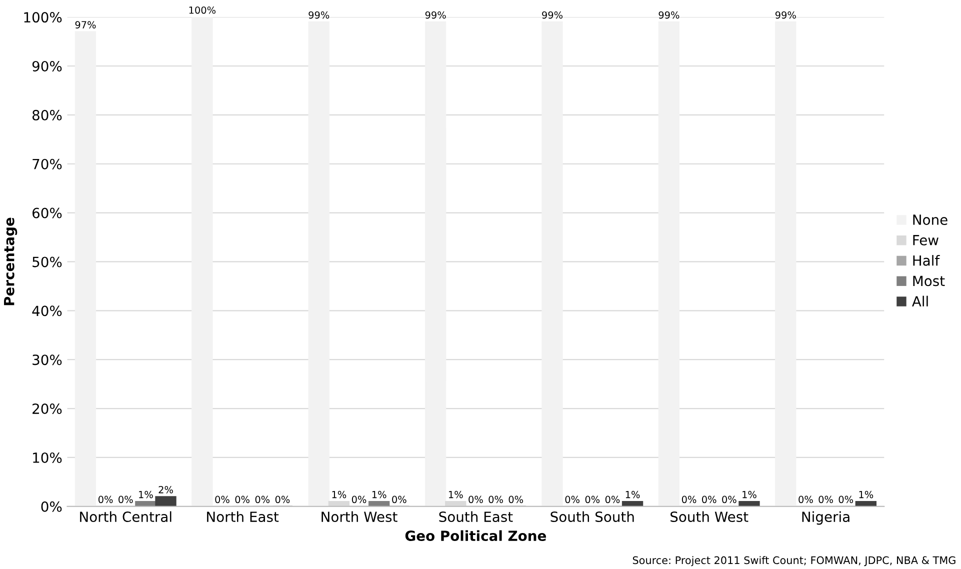 Image resolution: width=961 pixels, height=569 pixels. Describe the element at coordinates (47, 311) in the screenshot. I see `y-tick-label: 40%` at that location.